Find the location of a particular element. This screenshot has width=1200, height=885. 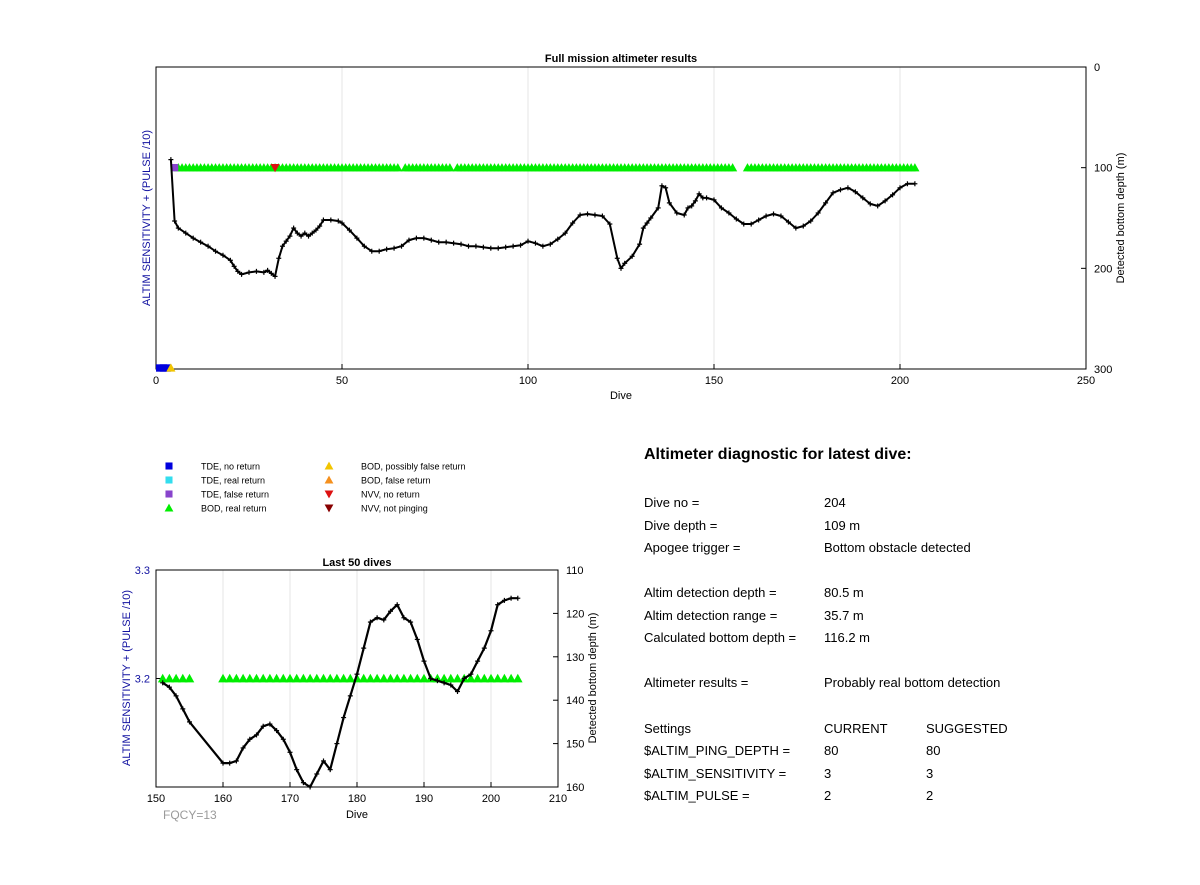

x-tick-label: 200 is located at coordinates (900, 381).